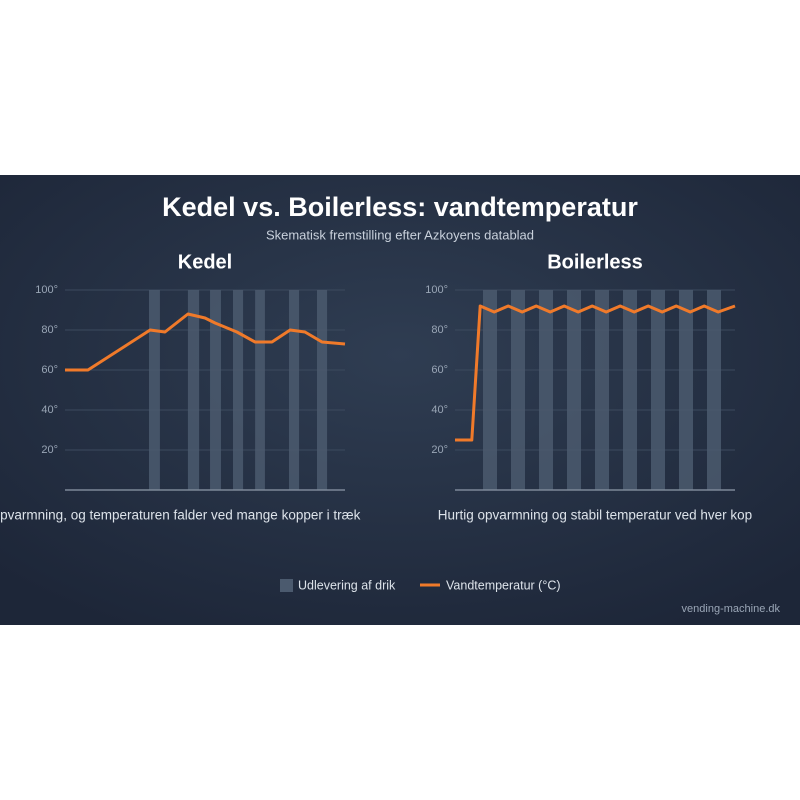  Describe the element at coordinates (595, 262) in the screenshot. I see `chart-subtitle: Boilerless` at that location.